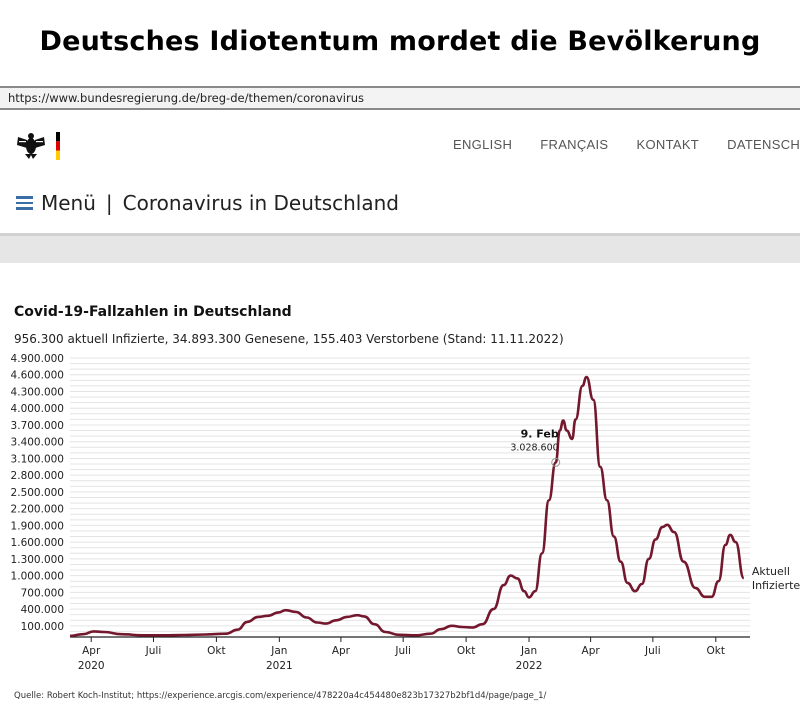 The image size is (800, 711). What do you see at coordinates (37, 476) in the screenshot?
I see `y-tick-label: 2.800.000` at bounding box center [37, 476].